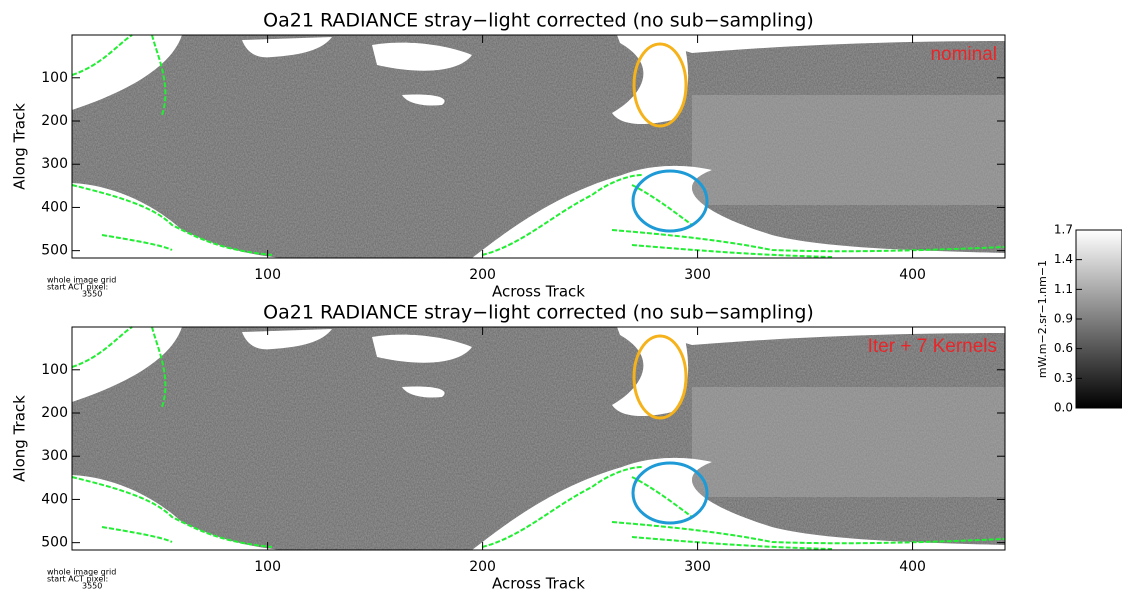  Describe the element at coordinates (1063, 378) in the screenshot. I see `colorbar-tick-label: 0.3` at that location.